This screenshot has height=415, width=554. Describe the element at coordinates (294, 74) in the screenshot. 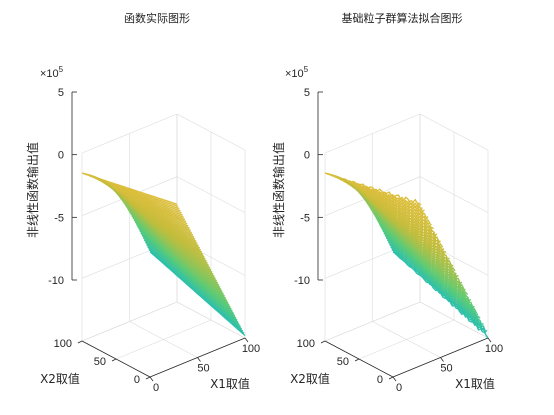

I see `right-z-exponent-base: ×10` at that location.